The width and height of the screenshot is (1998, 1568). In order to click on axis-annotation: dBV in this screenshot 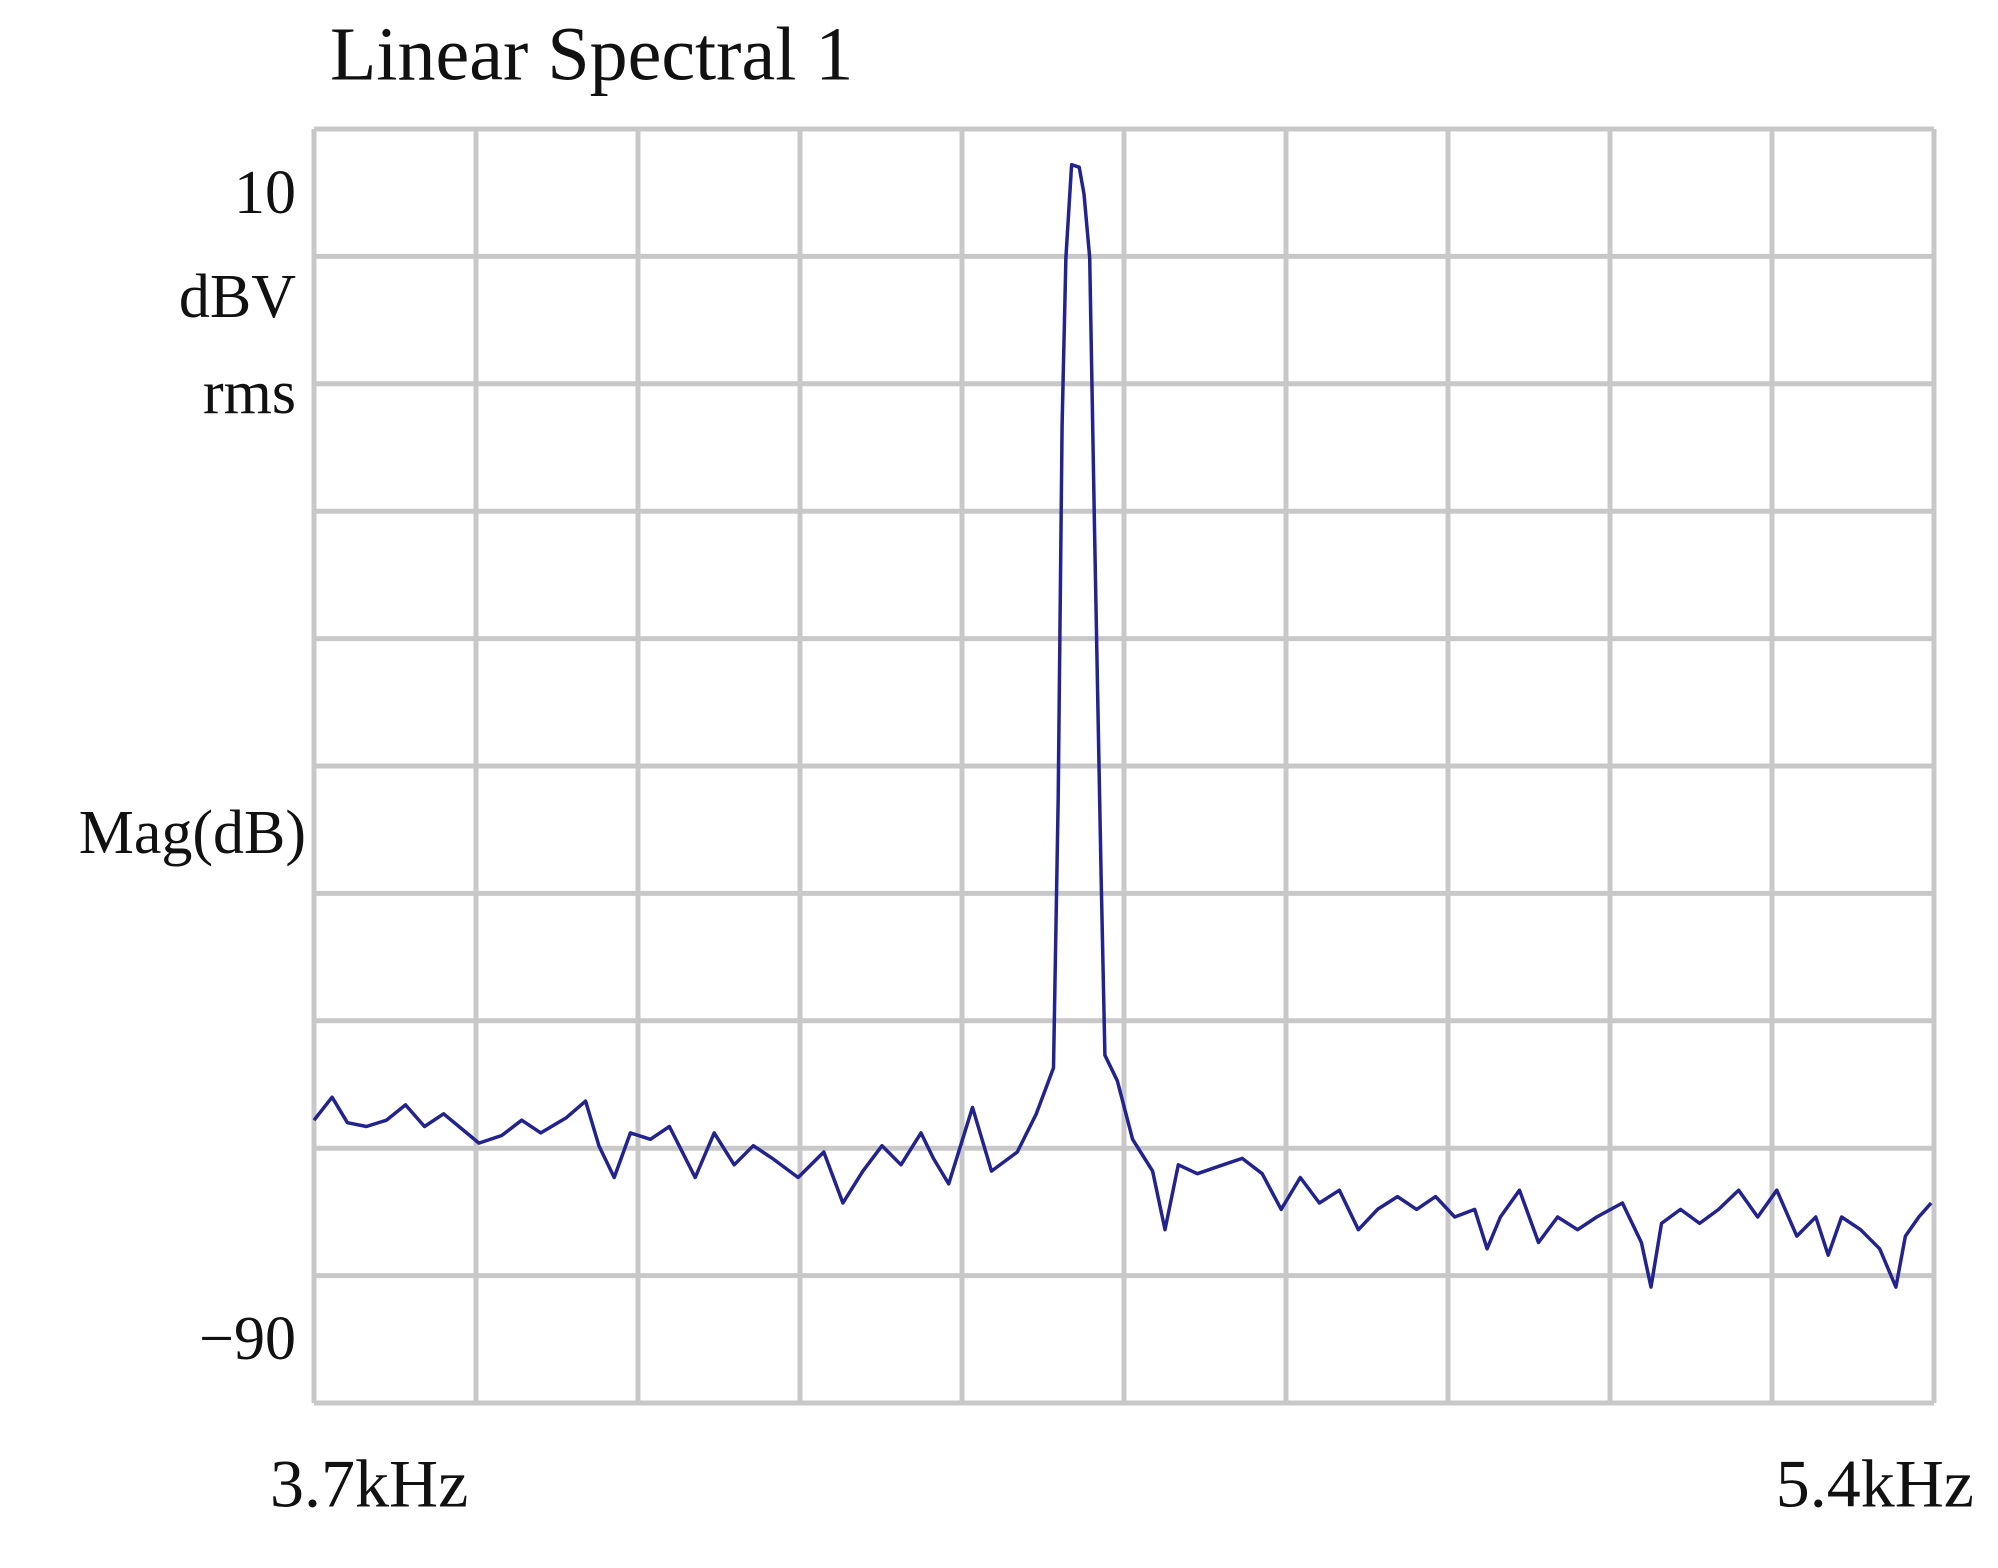, I will do `click(237, 297)`.